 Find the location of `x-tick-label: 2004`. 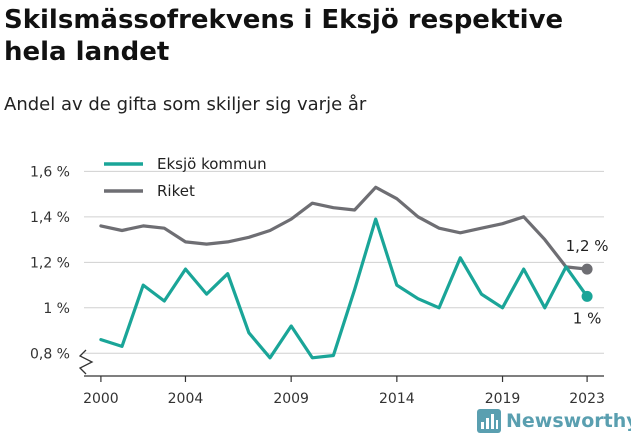

x-tick-label: 2004 is located at coordinates (186, 399).